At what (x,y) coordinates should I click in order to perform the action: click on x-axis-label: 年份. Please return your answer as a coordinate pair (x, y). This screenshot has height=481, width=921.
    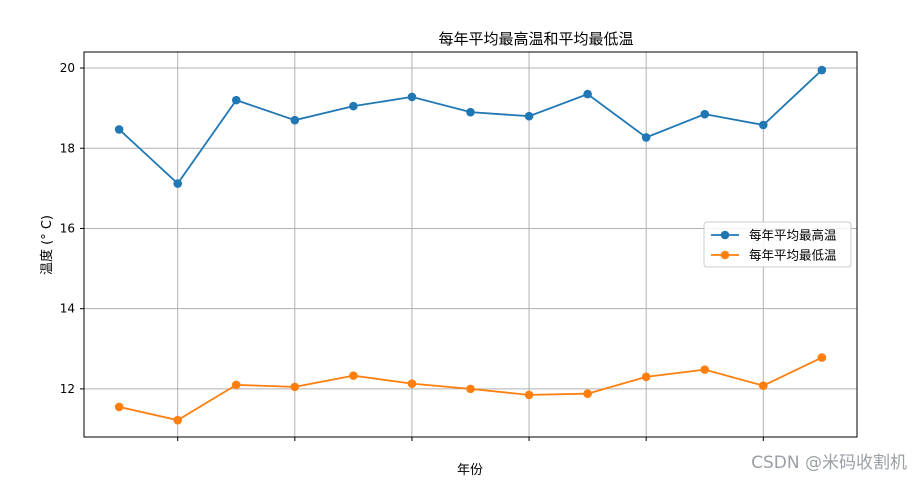
    Looking at the image, I should click on (470, 470).